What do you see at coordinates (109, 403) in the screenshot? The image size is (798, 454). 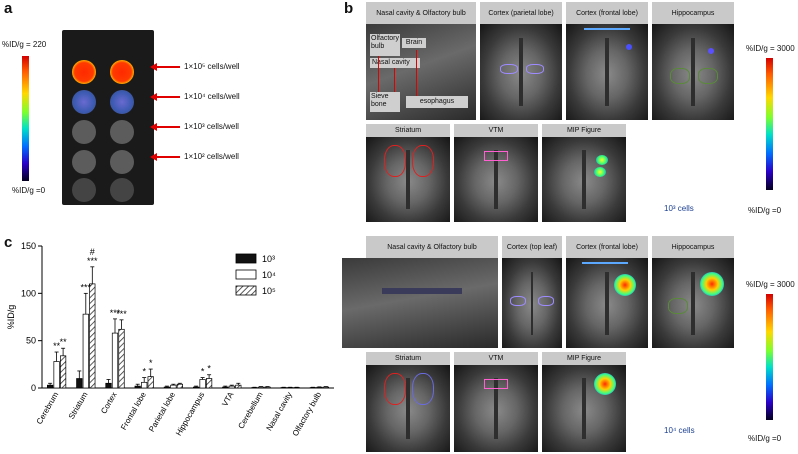 I see `x-tick-label: Cortex` at bounding box center [109, 403].